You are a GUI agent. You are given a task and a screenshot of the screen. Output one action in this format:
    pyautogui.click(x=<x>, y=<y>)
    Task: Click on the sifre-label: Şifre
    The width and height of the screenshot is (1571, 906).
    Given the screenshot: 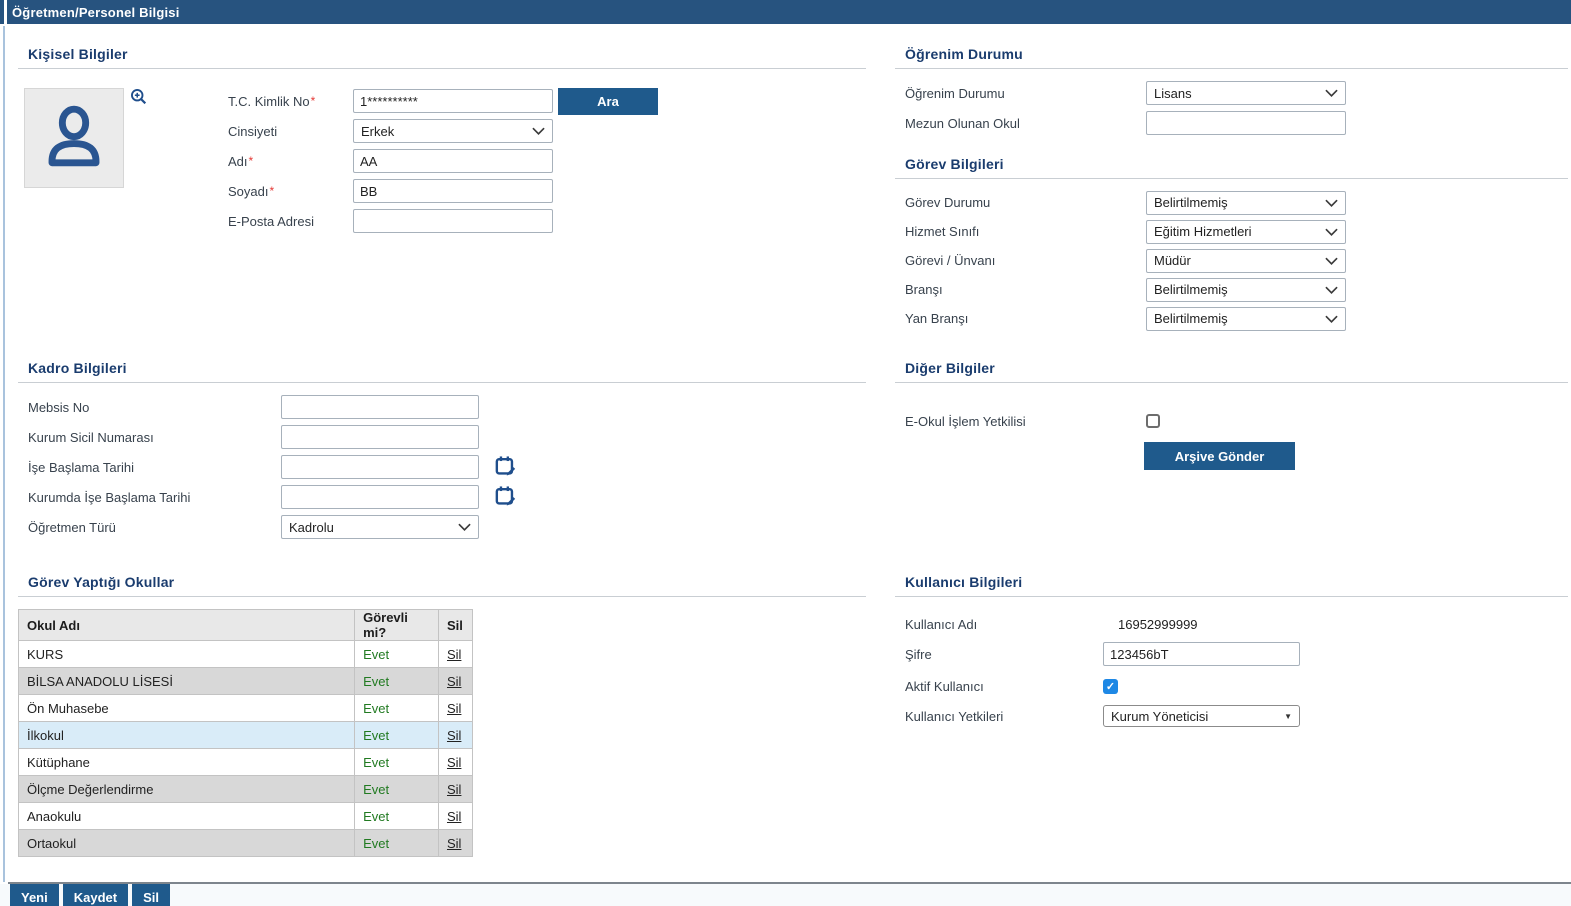 What is the action you would take?
    pyautogui.click(x=918, y=654)
    